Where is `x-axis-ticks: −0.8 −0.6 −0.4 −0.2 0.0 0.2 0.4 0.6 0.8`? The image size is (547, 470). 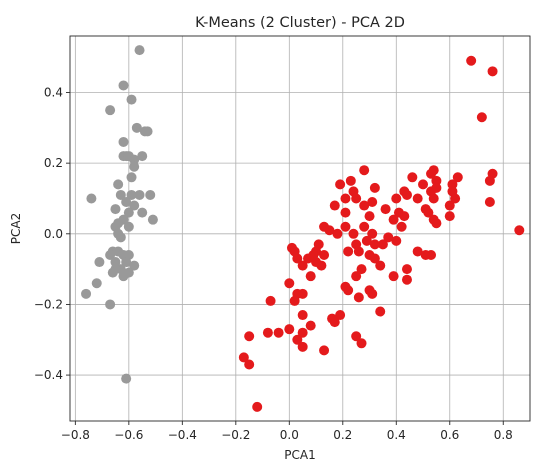 x-axis-ticks: −0.8 −0.6 −0.4 −0.2 0.0 0.2 0.4 0.6 0.8 is located at coordinates (287, 431).